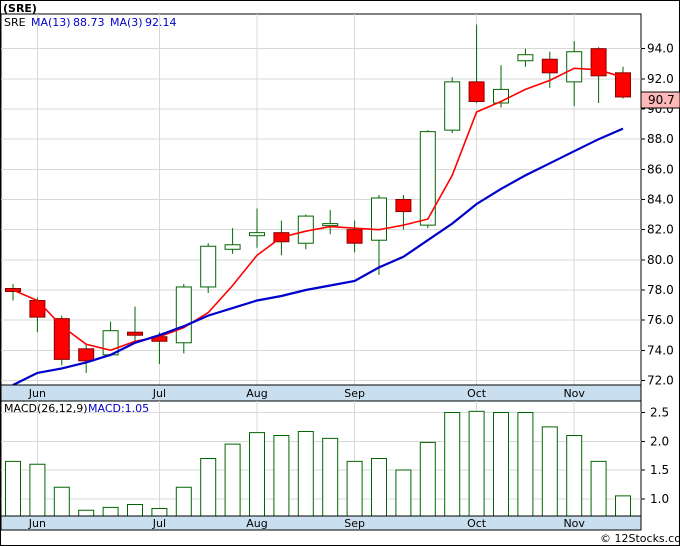 This screenshot has height=546, width=680. What do you see at coordinates (307, 523) in the screenshot?
I see `macd-x-axis: Jun Jul Aug Sep Oct Nov` at bounding box center [307, 523].